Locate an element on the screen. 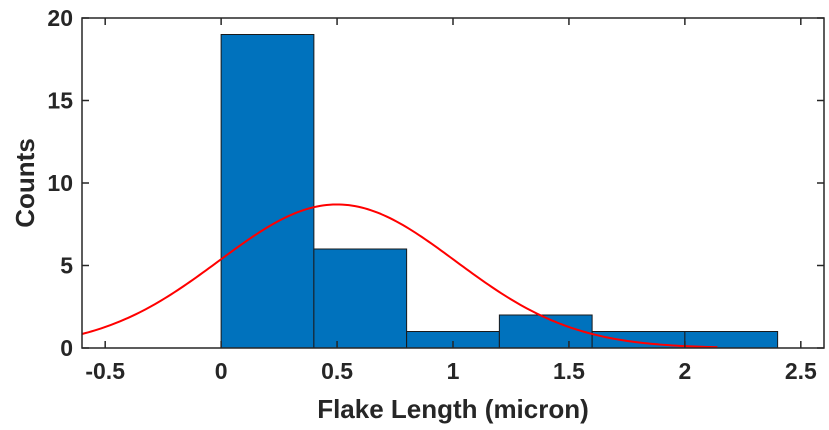  y-tick-labels: 0 5 10 15 20 is located at coordinates (60, 183).